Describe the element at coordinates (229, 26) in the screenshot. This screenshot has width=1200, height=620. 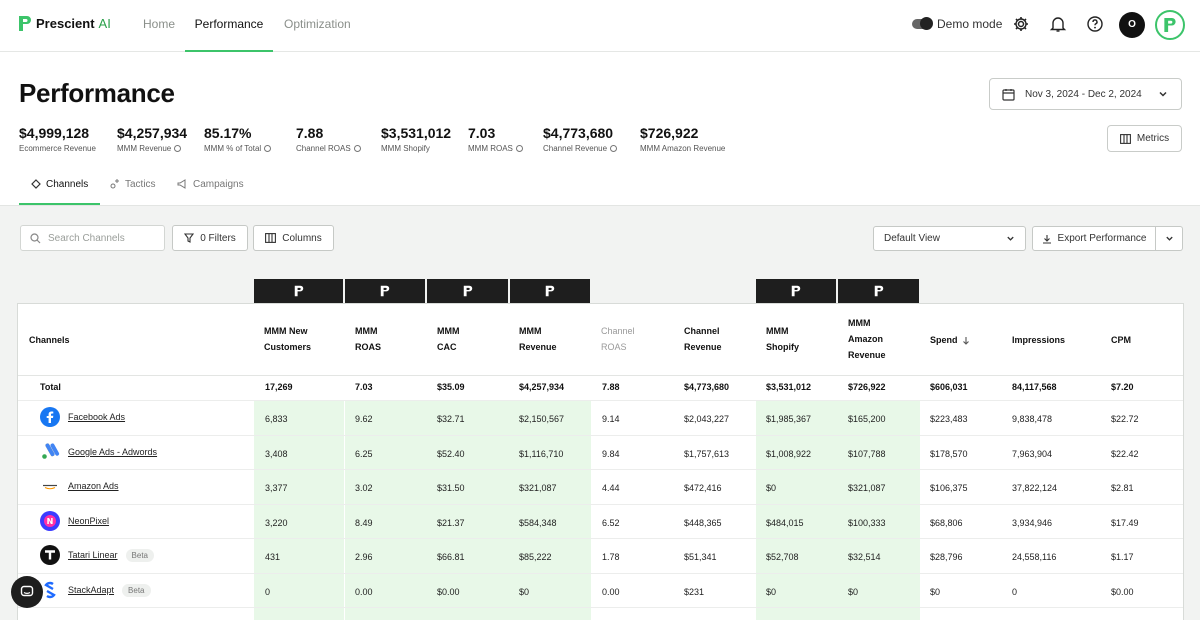
I see `nav-tab-performance: Performance` at that location.